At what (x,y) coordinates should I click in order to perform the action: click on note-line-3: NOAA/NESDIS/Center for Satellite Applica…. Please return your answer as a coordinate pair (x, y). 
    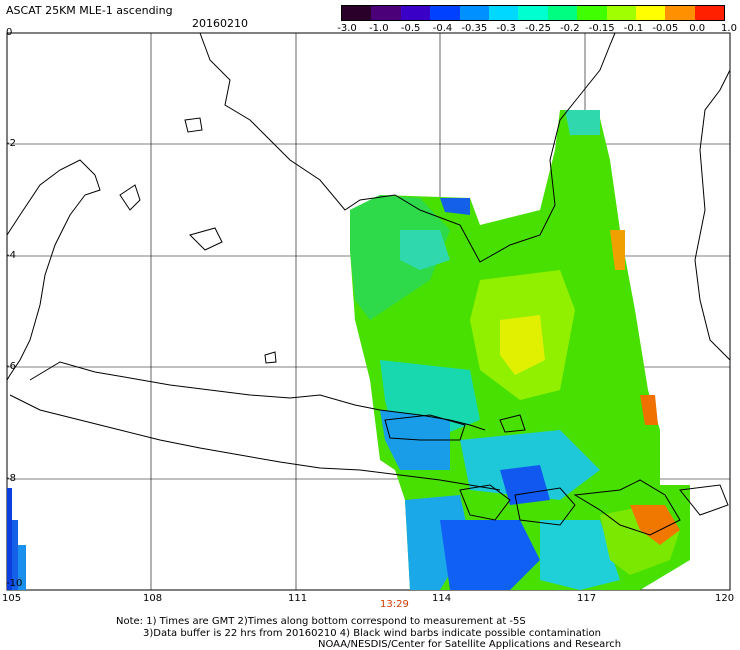
    Looking at the image, I should click on (470, 644).